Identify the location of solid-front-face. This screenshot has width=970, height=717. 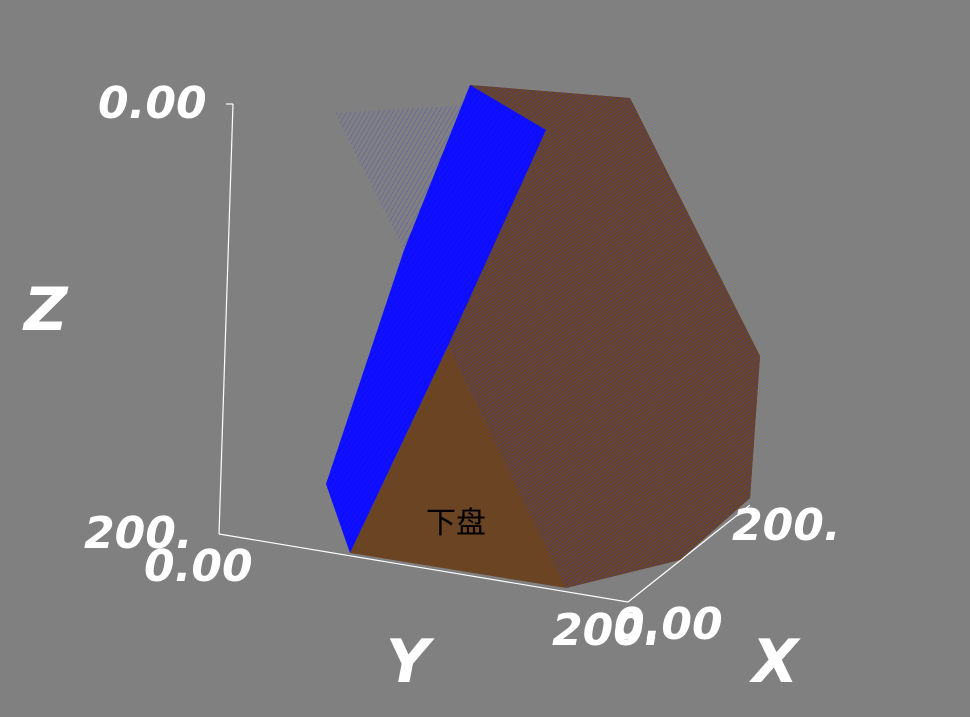
(458, 467).